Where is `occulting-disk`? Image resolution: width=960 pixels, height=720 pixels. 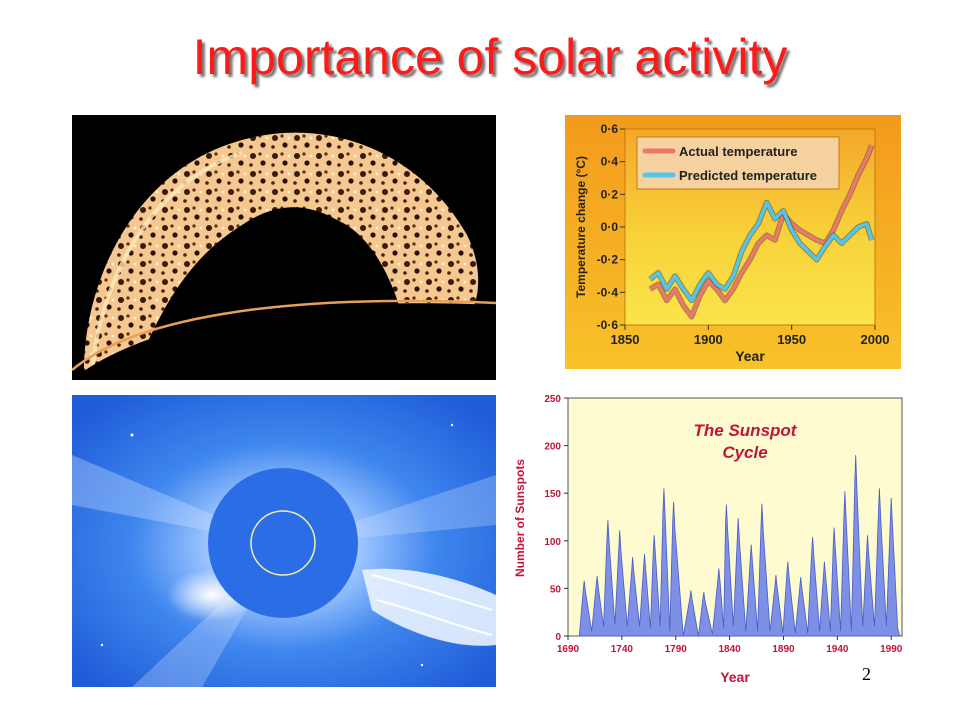 occulting-disk is located at coordinates (283, 543).